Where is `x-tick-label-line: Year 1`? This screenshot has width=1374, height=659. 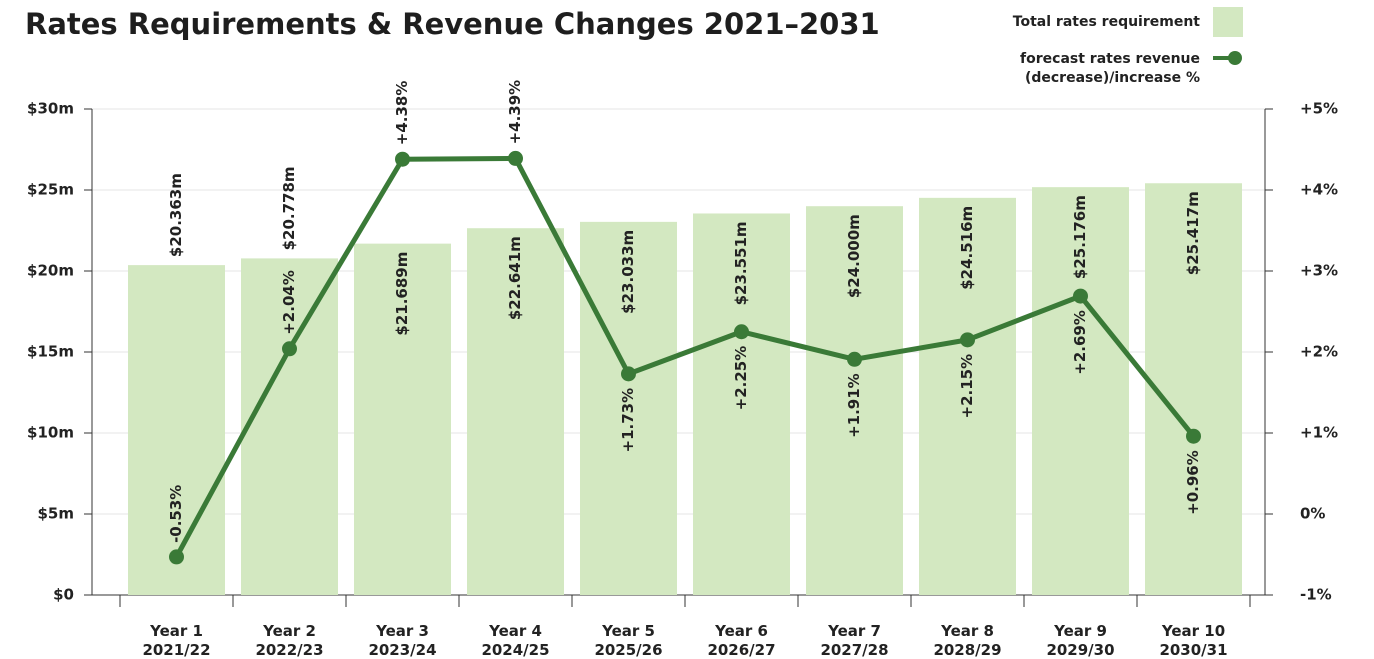
x-tick-label-line: Year 1 is located at coordinates (176, 631).